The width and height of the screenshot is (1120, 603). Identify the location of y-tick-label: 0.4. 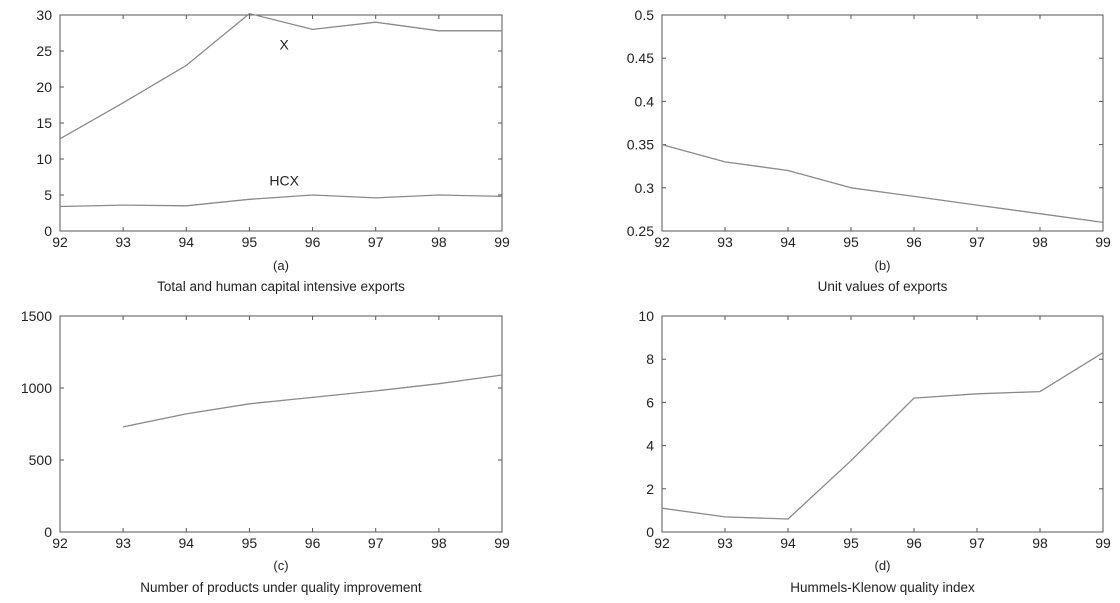
(645, 101).